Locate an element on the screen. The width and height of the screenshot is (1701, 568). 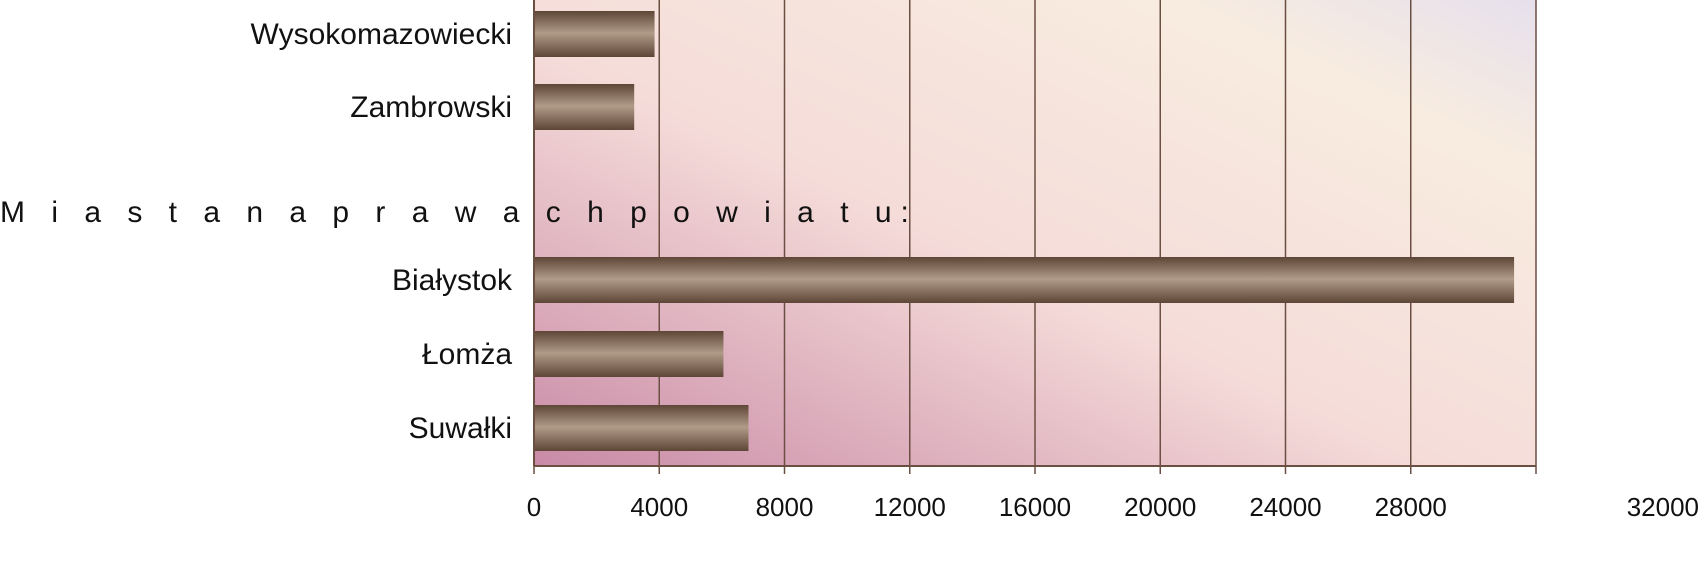
x-tick-label: 16000 is located at coordinates (1035, 507).